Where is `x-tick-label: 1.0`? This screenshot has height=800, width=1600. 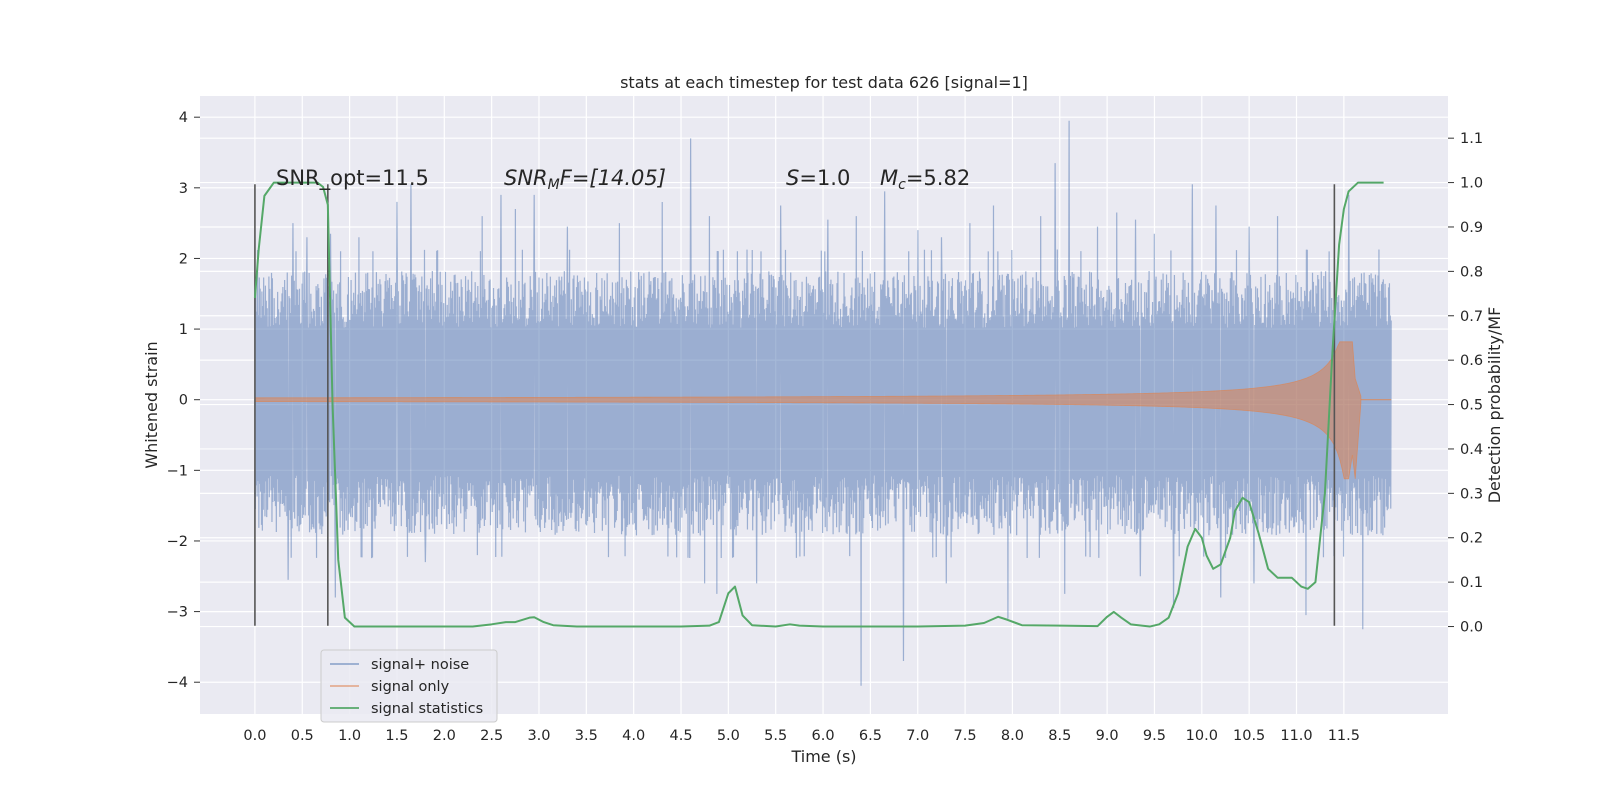 x-tick-label: 1.0 is located at coordinates (349, 736).